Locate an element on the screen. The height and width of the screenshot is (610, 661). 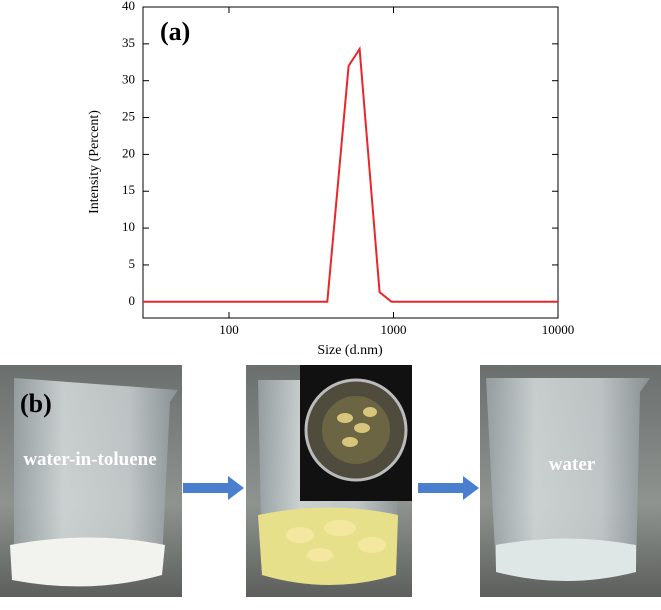
y-tick-label: 25 is located at coordinates (128, 116).